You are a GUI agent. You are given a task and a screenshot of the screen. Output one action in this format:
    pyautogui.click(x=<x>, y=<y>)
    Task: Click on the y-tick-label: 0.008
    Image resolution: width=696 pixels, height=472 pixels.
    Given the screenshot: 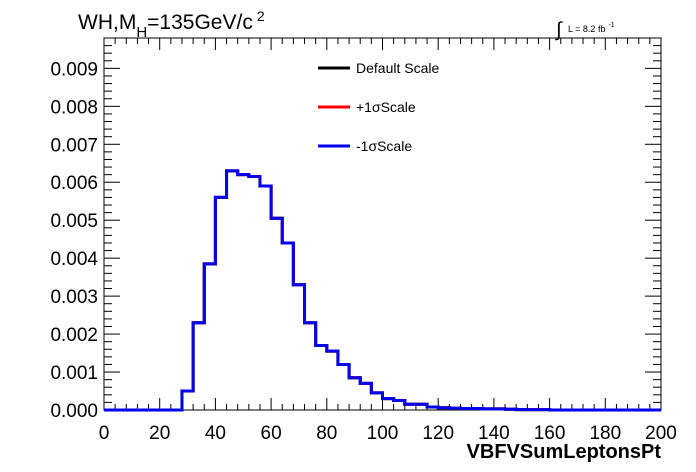 What is the action you would take?
    pyautogui.click(x=74, y=107)
    